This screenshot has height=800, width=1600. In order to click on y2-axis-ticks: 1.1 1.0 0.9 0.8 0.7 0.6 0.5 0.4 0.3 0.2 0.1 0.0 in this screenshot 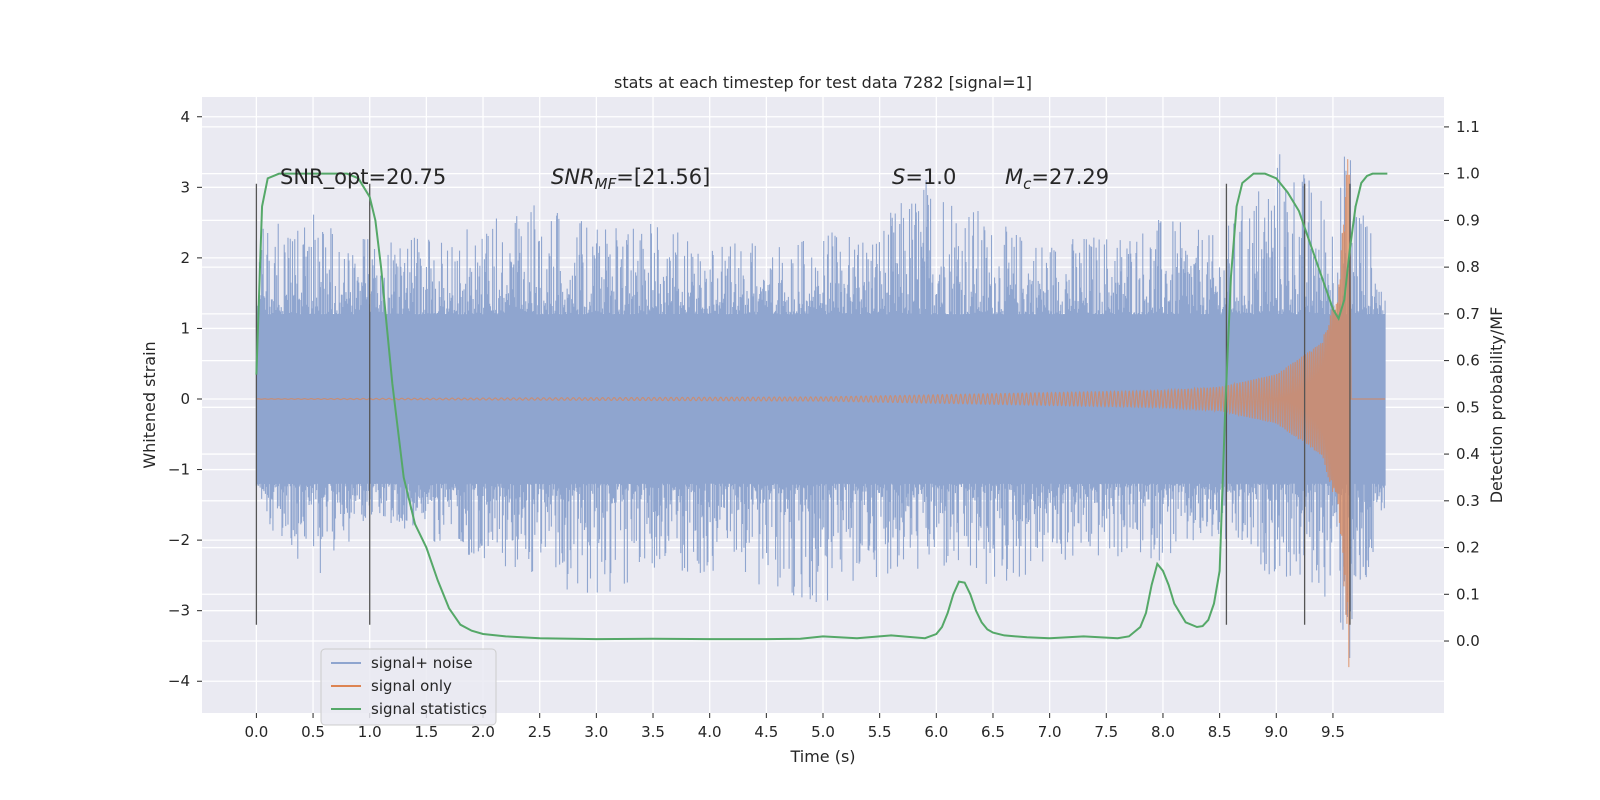, I will do `click(1462, 384)`.